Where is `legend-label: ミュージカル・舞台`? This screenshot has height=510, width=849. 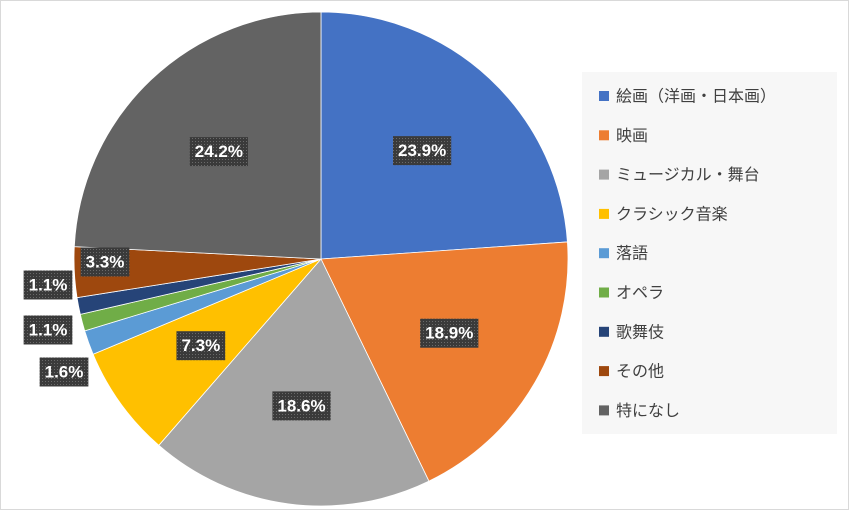 legend-label: ミュージカル・舞台 is located at coordinates (688, 174).